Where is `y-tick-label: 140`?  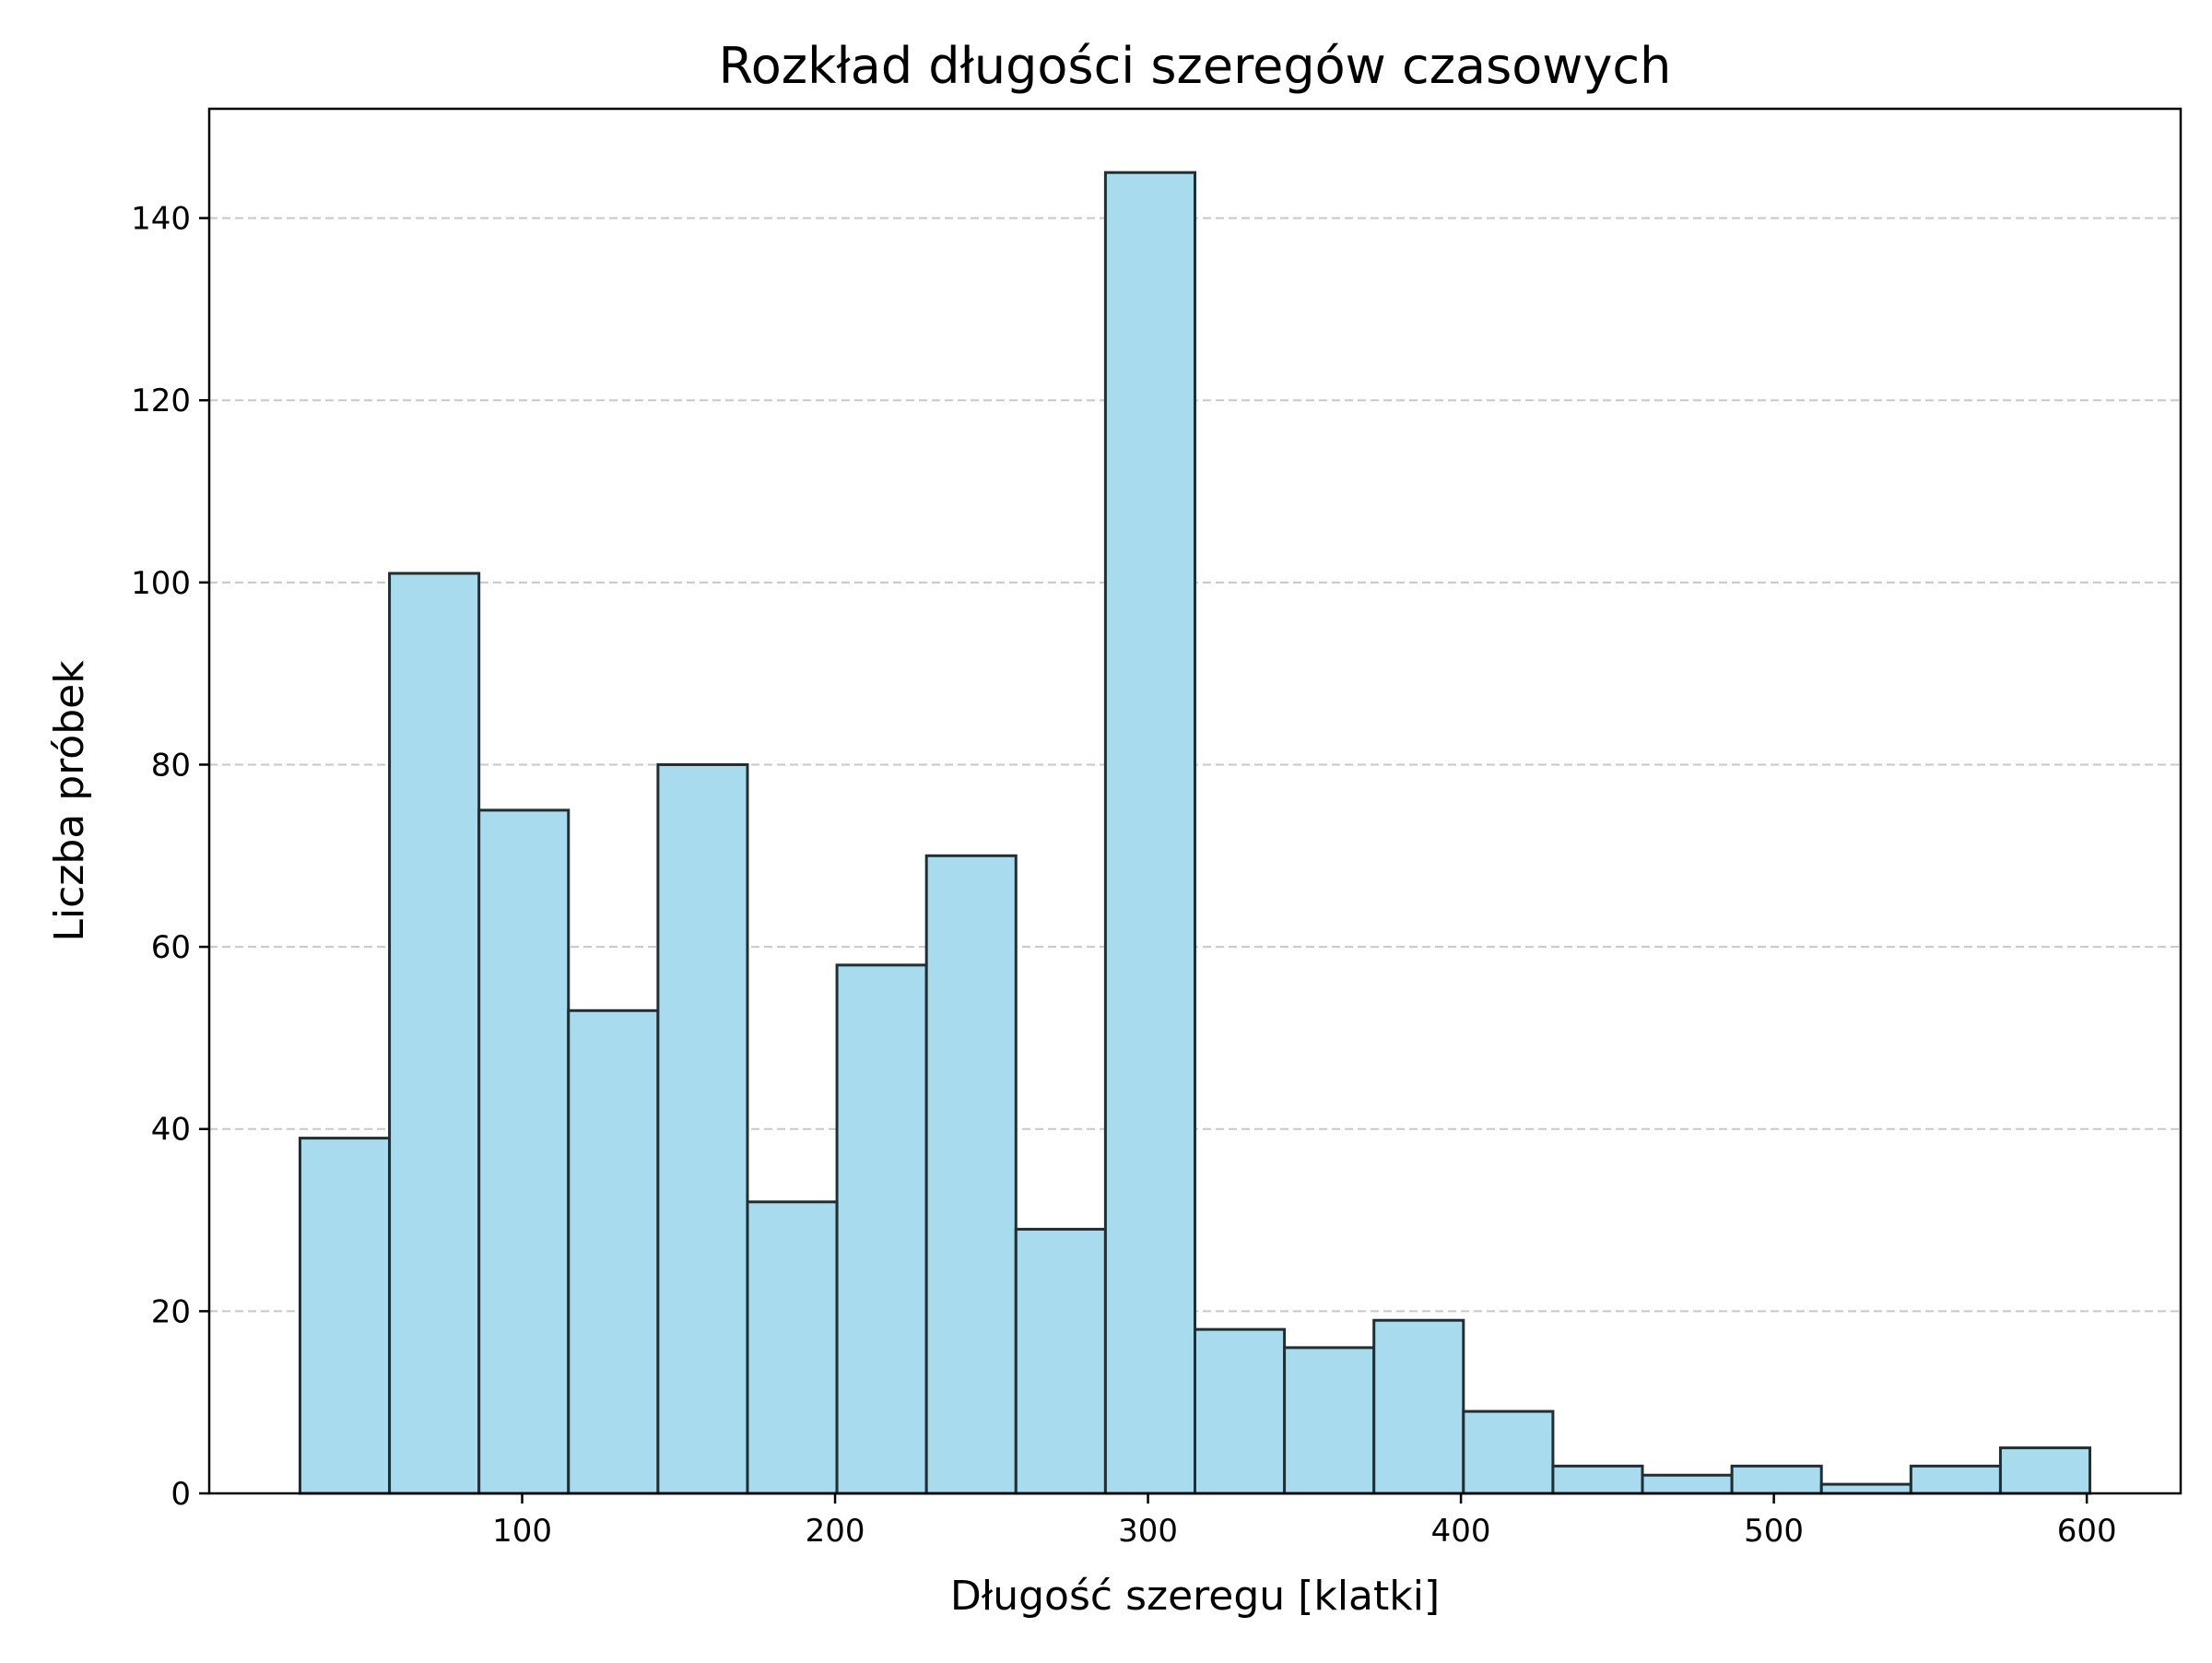
y-tick-label: 140 is located at coordinates (161, 219).